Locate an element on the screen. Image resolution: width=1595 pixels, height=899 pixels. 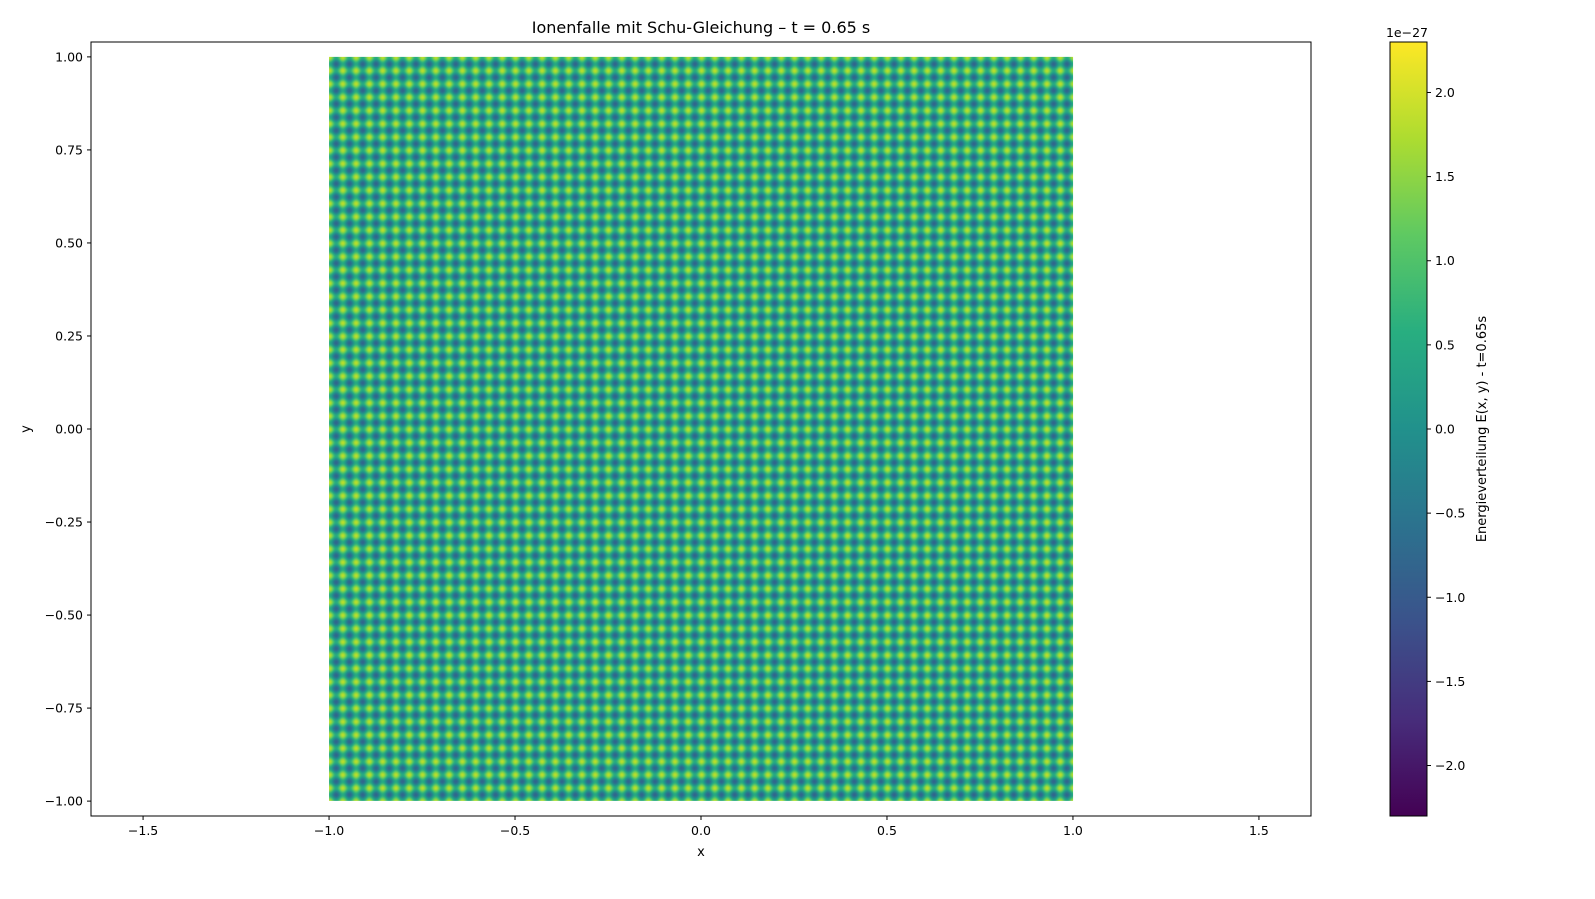
x-tick-label: −1.5 is located at coordinates (143, 830).